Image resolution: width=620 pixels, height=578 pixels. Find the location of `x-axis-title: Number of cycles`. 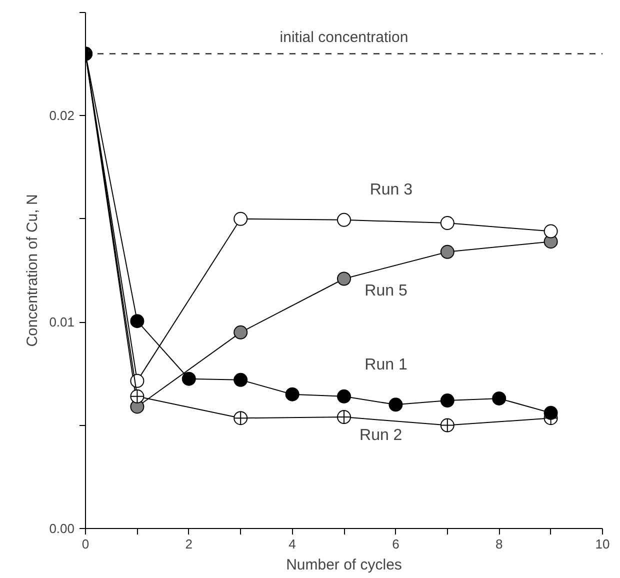

x-axis-title: Number of cycles is located at coordinates (344, 565).